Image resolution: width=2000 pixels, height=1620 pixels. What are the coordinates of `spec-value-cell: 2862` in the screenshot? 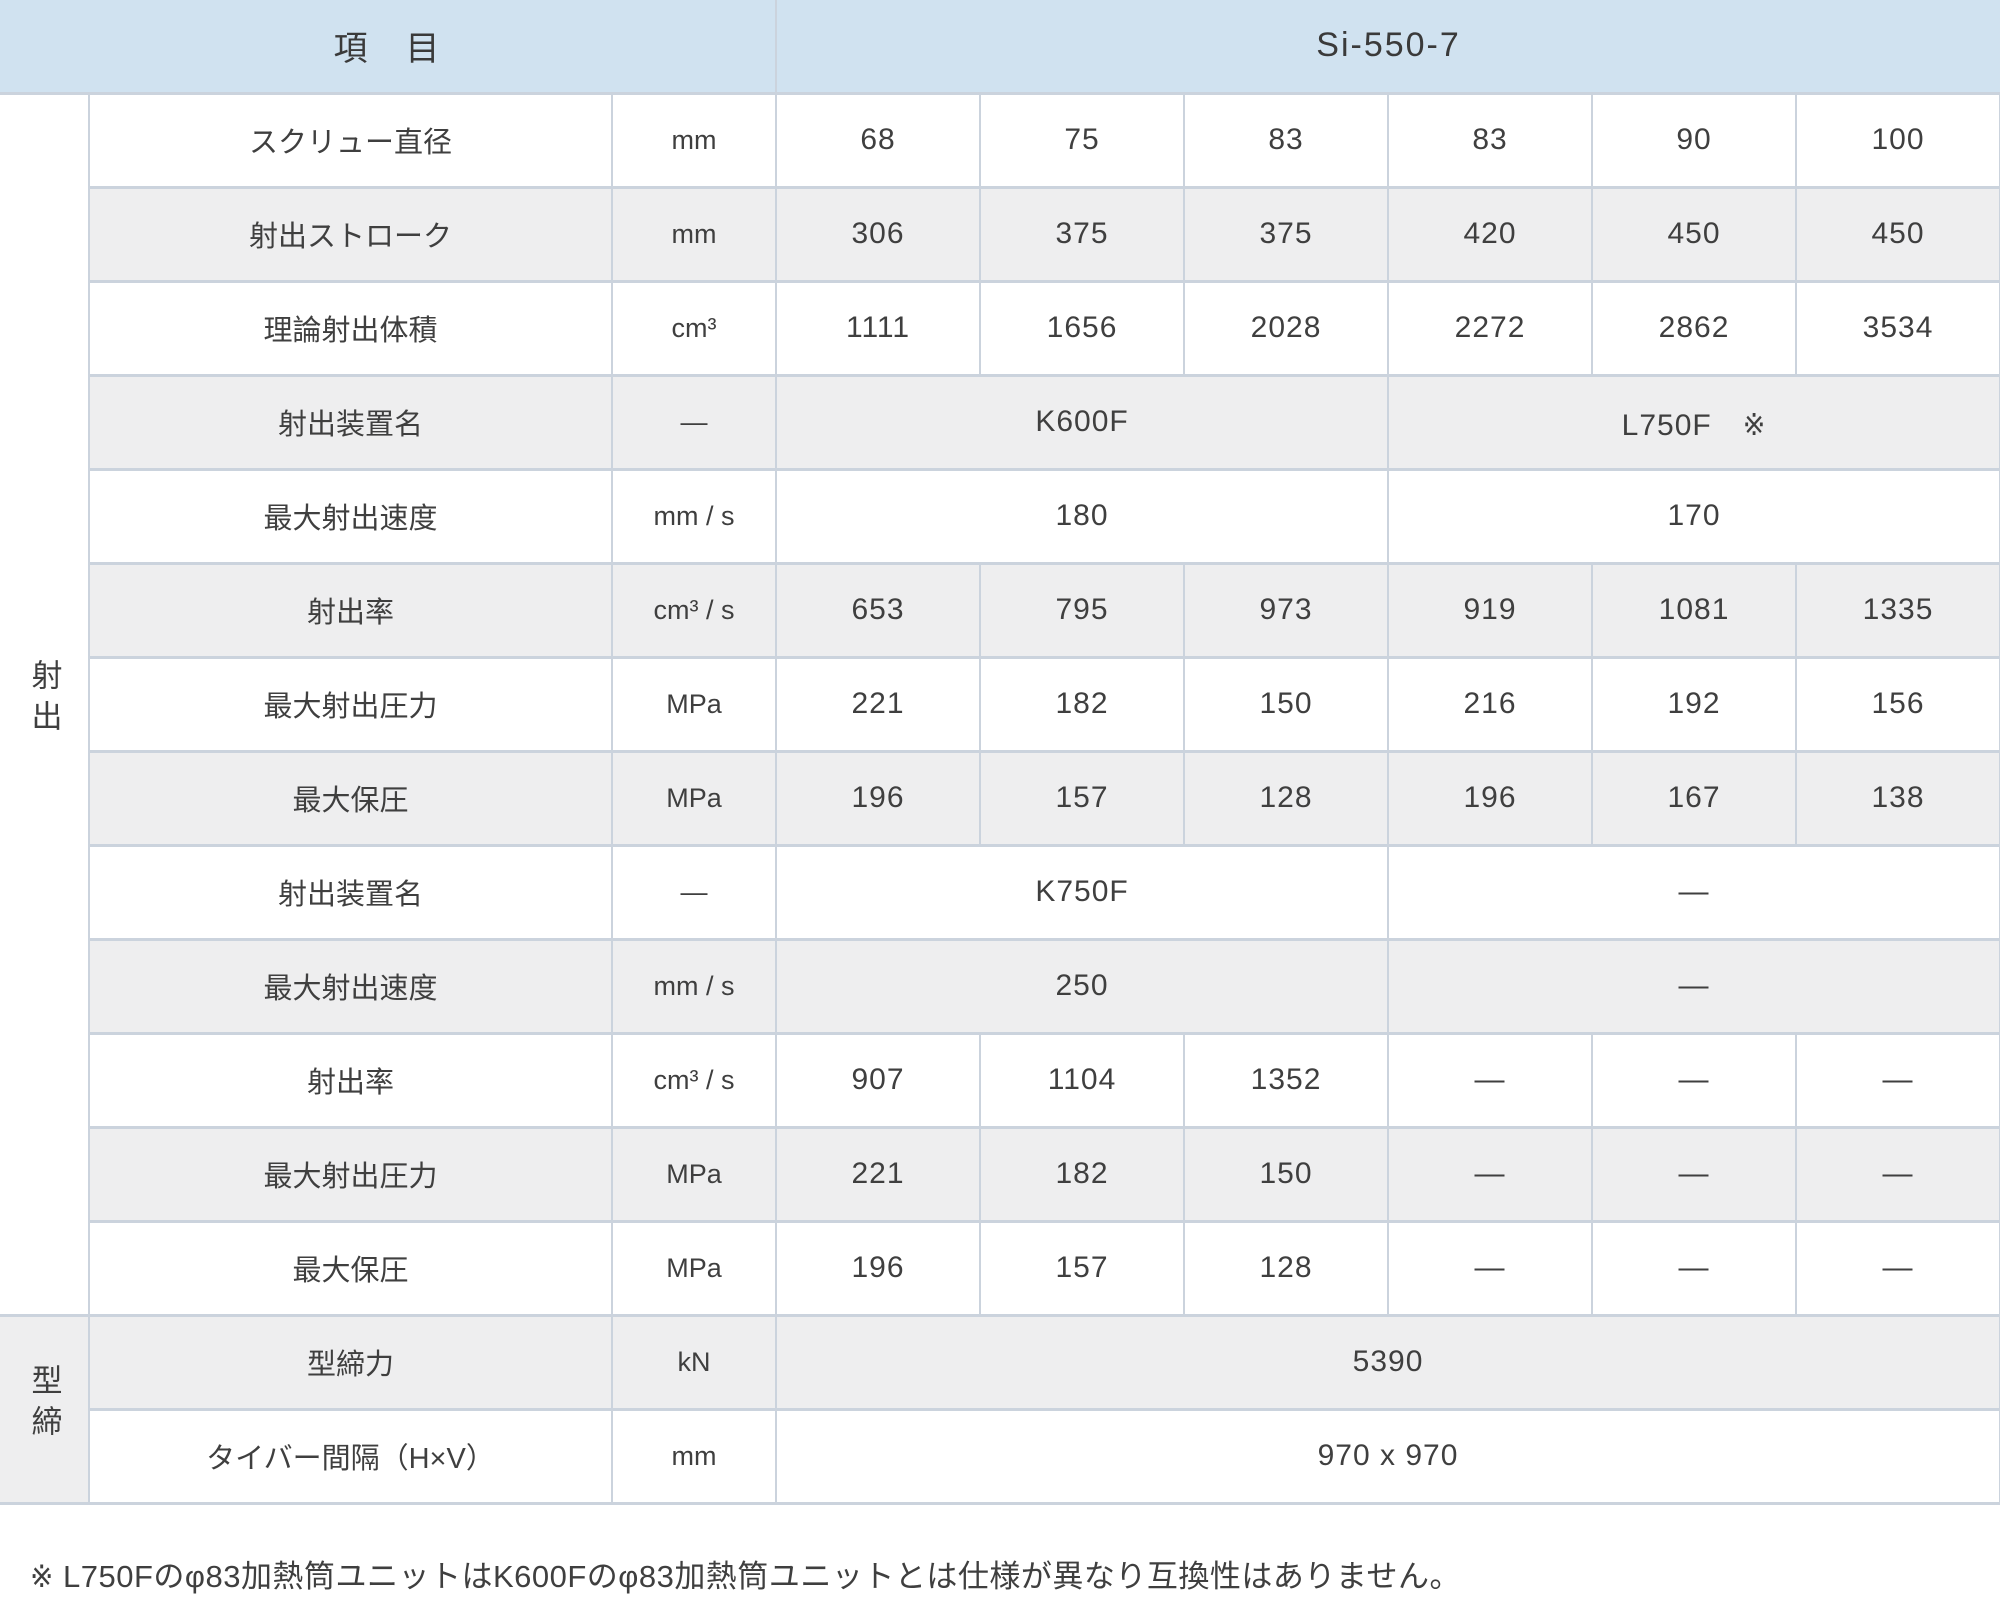 It's located at (1694, 328).